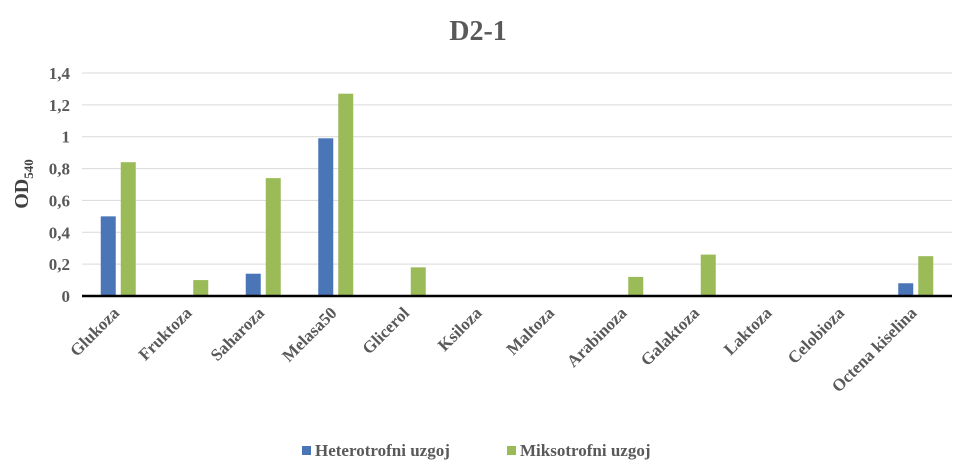 The image size is (956, 464). Describe the element at coordinates (253, 284) in the screenshot. I see `bar-heterotrofni-saharoza` at that location.